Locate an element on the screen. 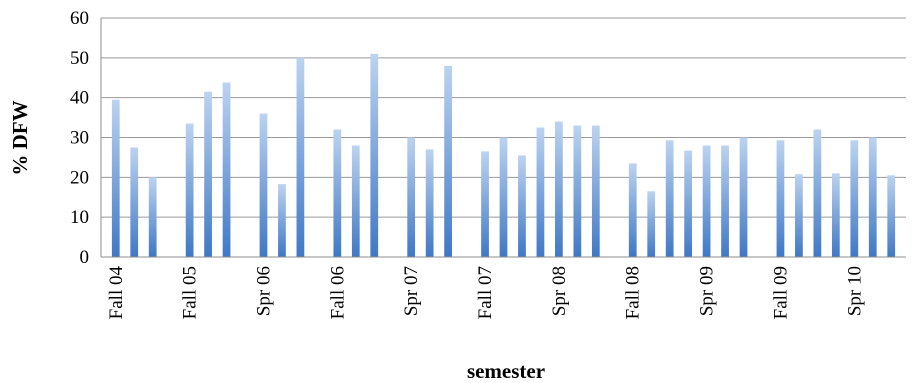 This screenshot has height=383, width=912. y-tick-labels: 0 10 20 30 40 50 60 is located at coordinates (79, 138).